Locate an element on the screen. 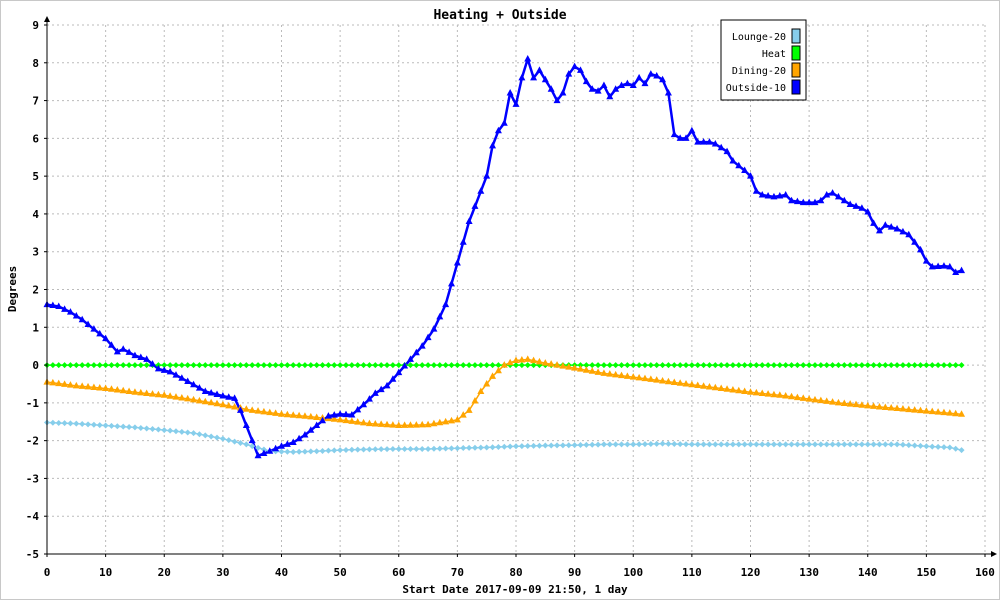 The height and width of the screenshot is (600, 1000). y-tick-label: -4 is located at coordinates (33, 516).